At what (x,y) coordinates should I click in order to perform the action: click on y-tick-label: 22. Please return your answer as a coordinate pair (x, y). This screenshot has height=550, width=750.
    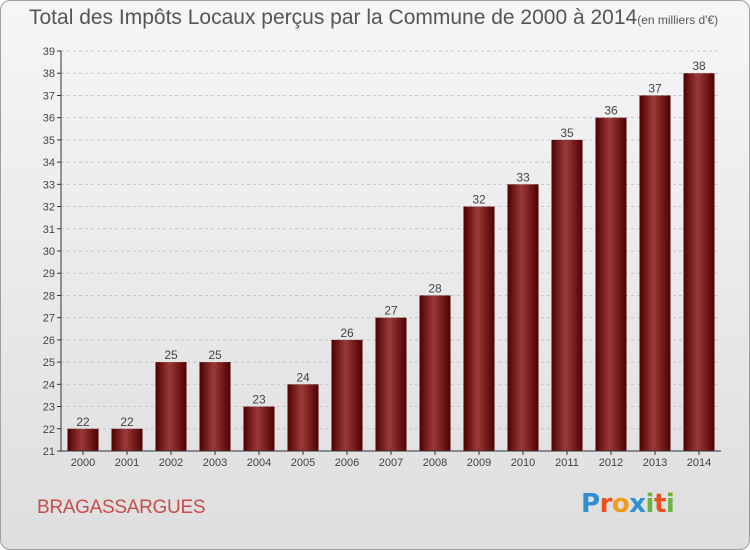
    Looking at the image, I should click on (49, 430).